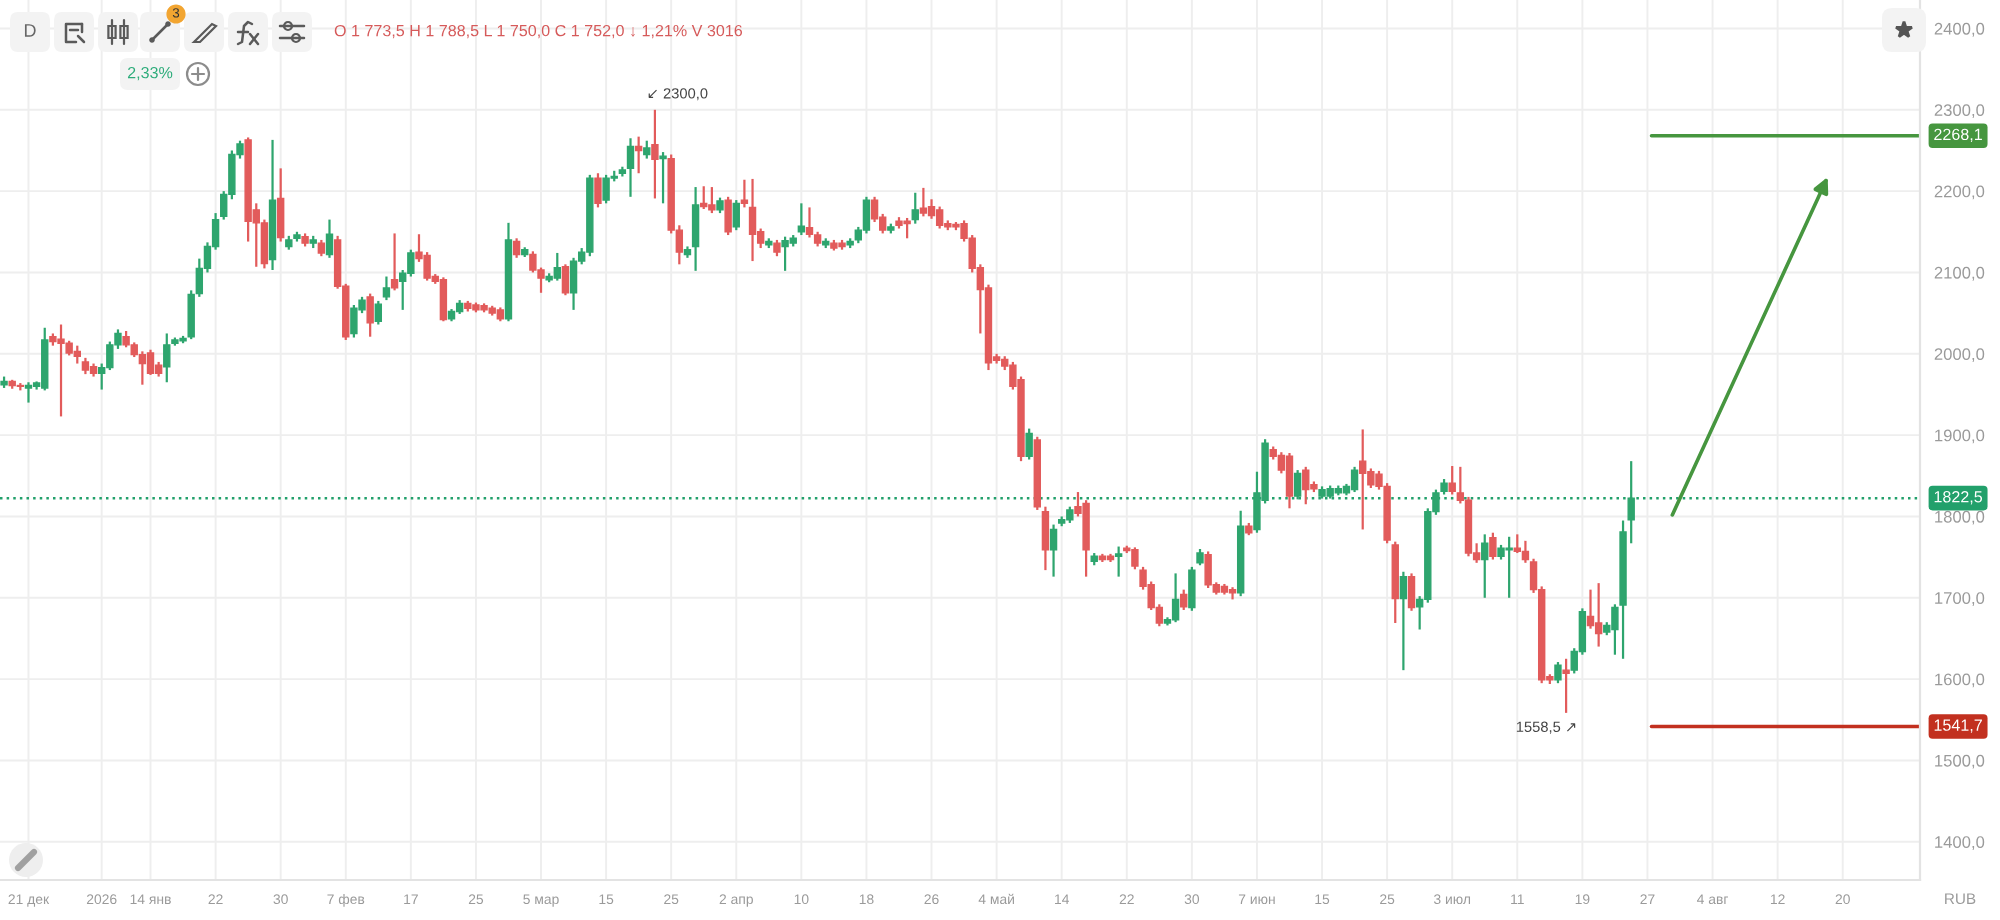  What do you see at coordinates (538, 31) in the screenshot?
I see `text: O 1 773,5 H 1 788,5 L 1 750,0 C 1 752,0 ↓ 1,21% V 3016` at bounding box center [538, 31].